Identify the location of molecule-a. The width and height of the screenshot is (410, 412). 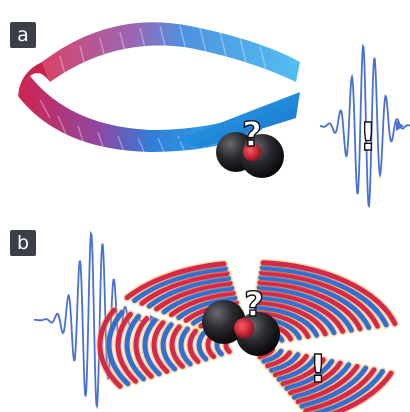
(250, 155).